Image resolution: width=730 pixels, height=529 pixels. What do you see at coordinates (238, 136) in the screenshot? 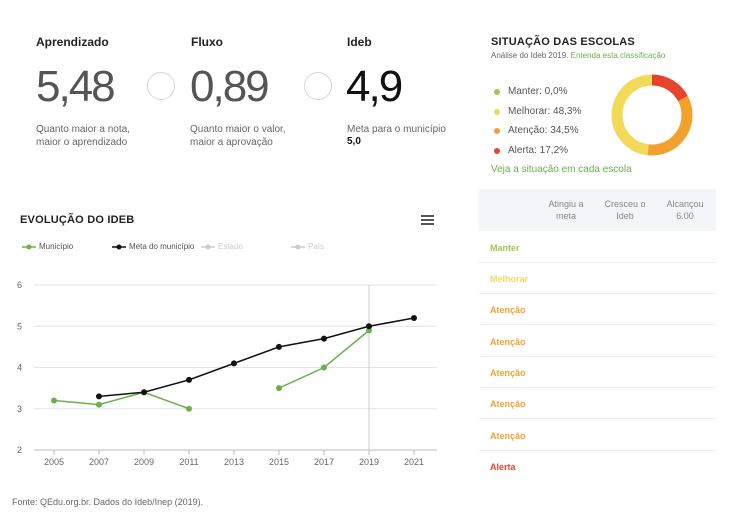
I see `fluxo-description: Quanto maior o valor, maior a aprovação` at bounding box center [238, 136].